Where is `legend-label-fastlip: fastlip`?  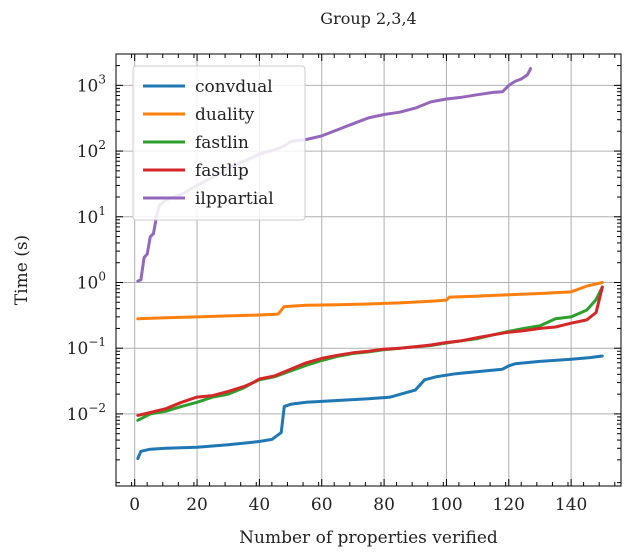
legend-label-fastlip: fastlip is located at coordinates (222, 171).